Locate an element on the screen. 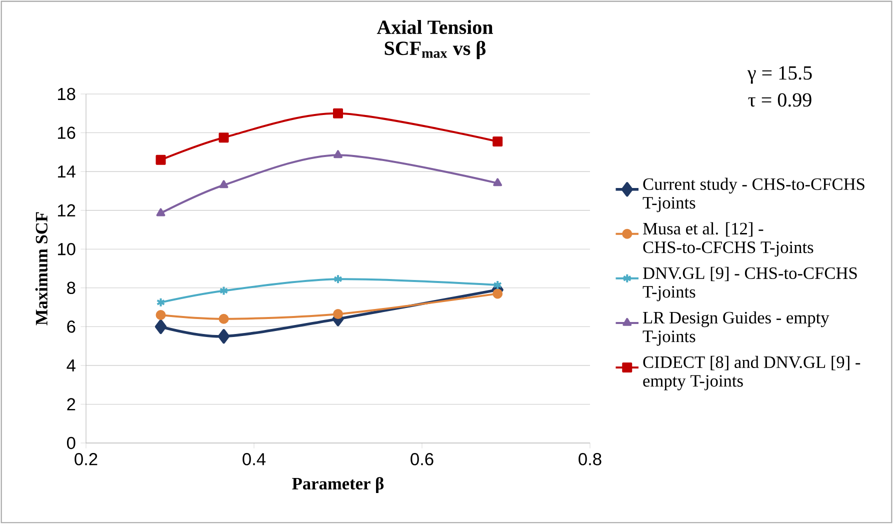  y-tick-label: 12 is located at coordinates (67, 210).